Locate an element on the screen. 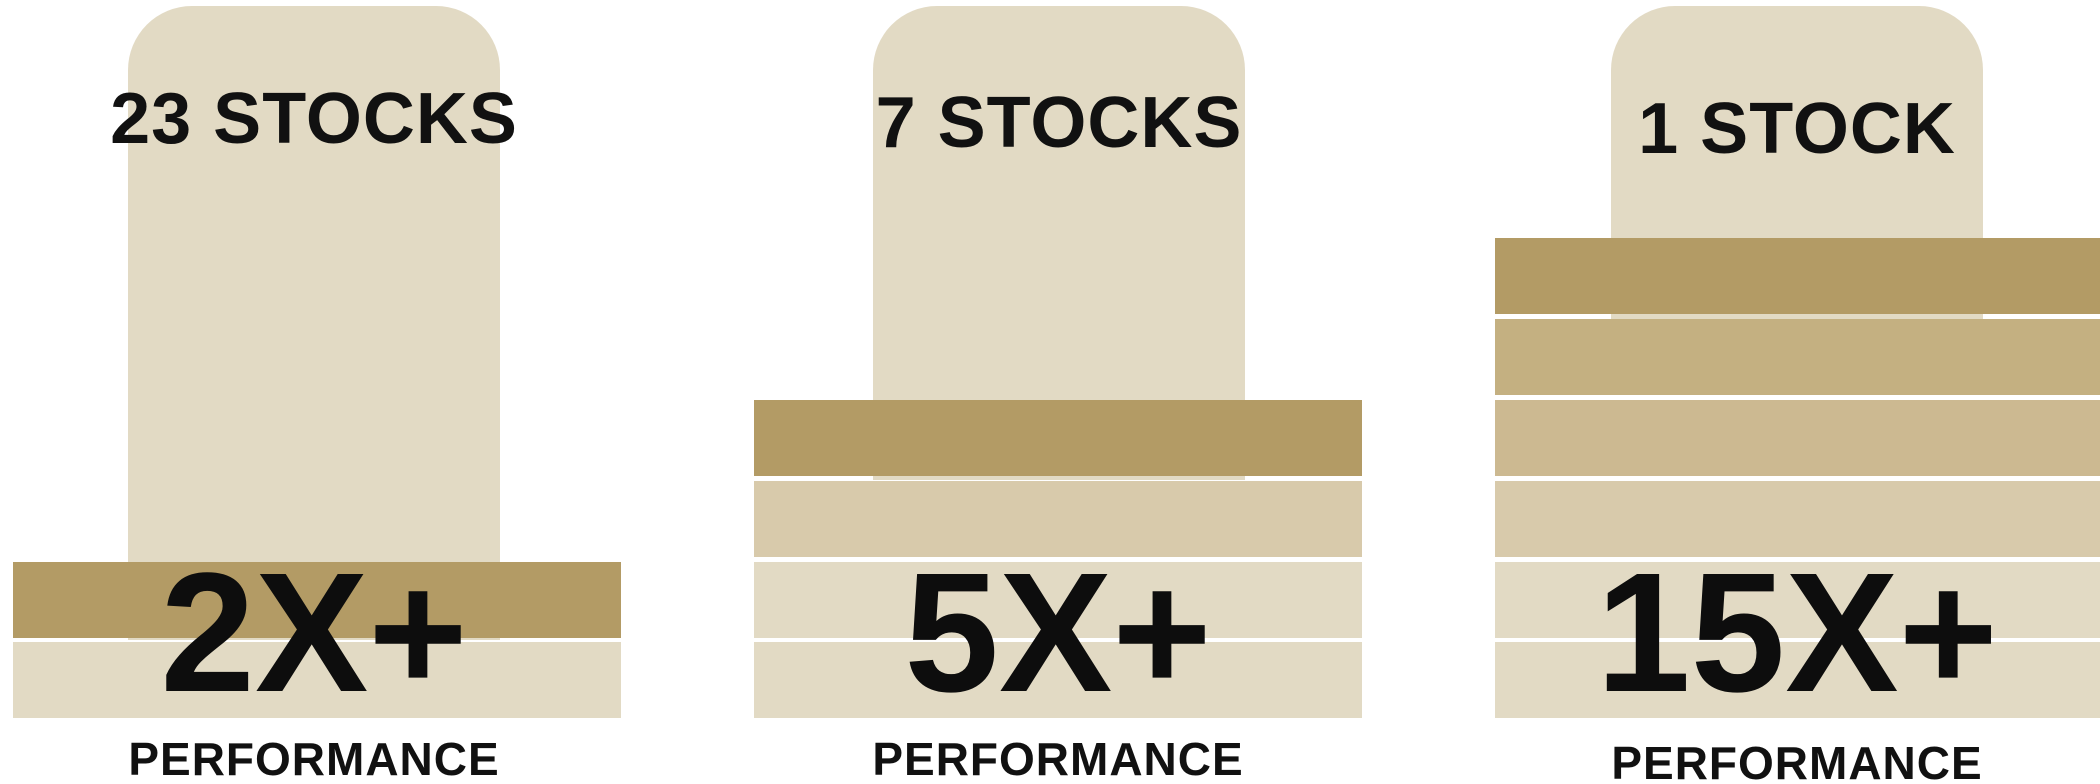 This screenshot has height=784, width=2100. performance-multiplier: 15X+ is located at coordinates (1797, 633).